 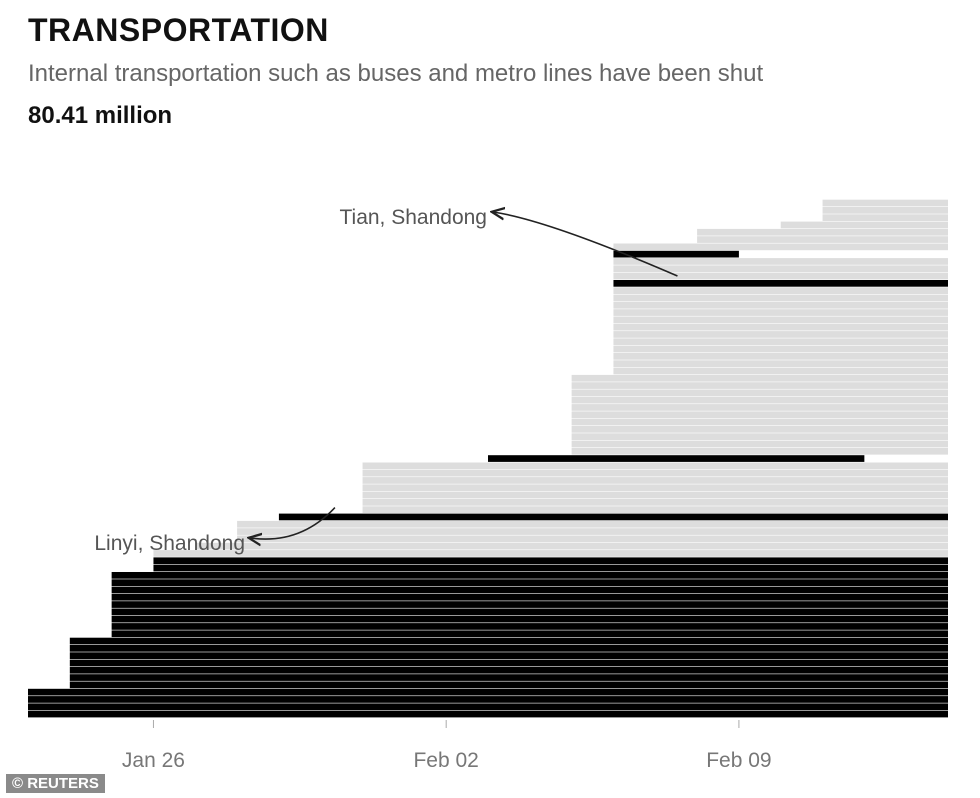 What do you see at coordinates (178, 30) in the screenshot?
I see `chart-title: TRANSPORTATION` at bounding box center [178, 30].